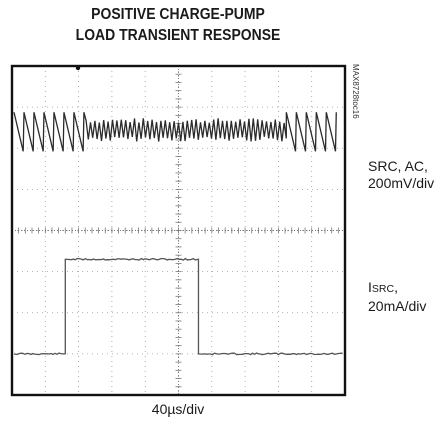 The height and width of the screenshot is (427, 442). Describe the element at coordinates (178, 409) in the screenshot. I see `x-axis-label: 40µs/div` at that location.